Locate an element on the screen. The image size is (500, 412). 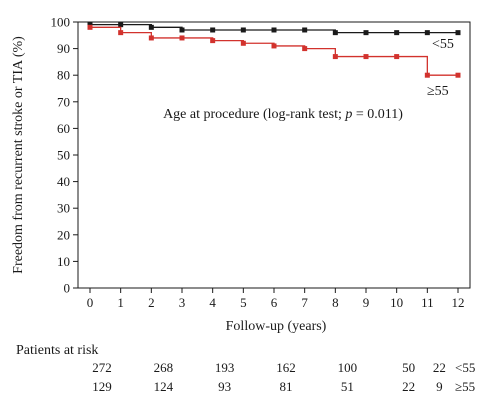
risk-value: 93 is located at coordinates (224, 386).